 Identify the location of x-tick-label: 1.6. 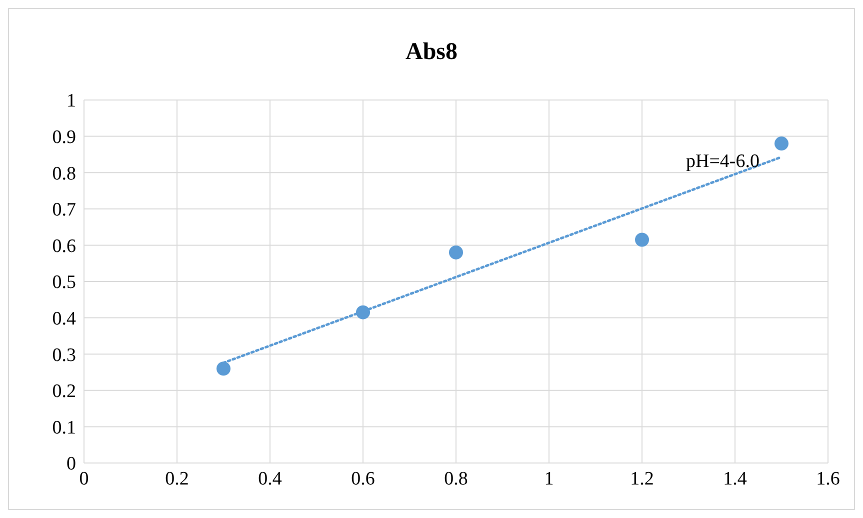
(828, 479).